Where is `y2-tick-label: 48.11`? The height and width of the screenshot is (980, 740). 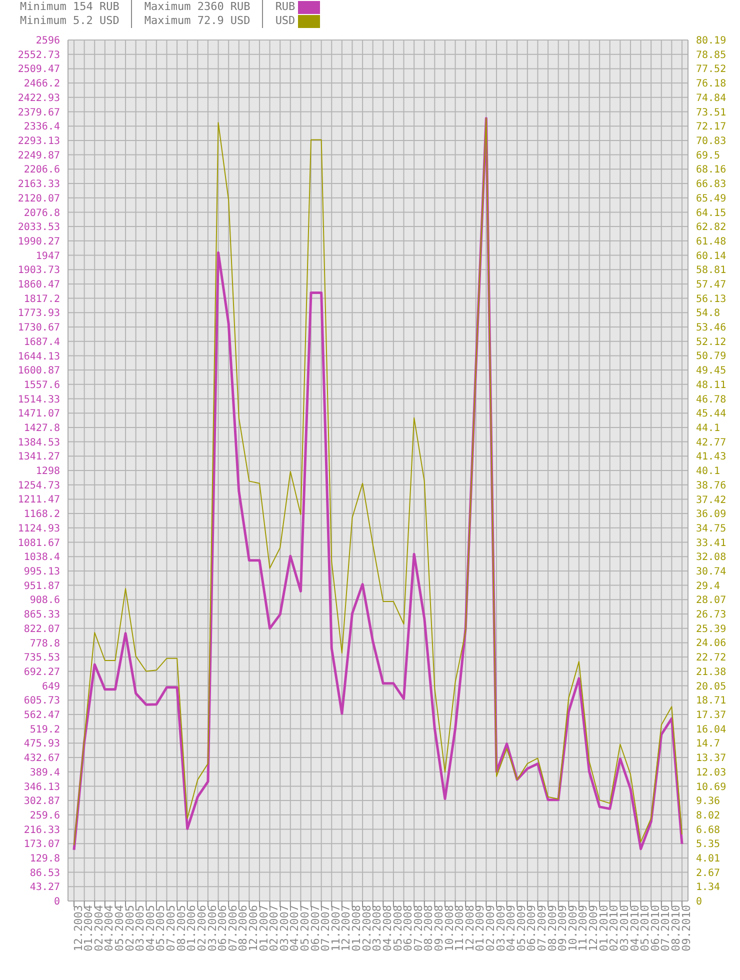
y2-tick-label: 48.11 is located at coordinates (711, 385).